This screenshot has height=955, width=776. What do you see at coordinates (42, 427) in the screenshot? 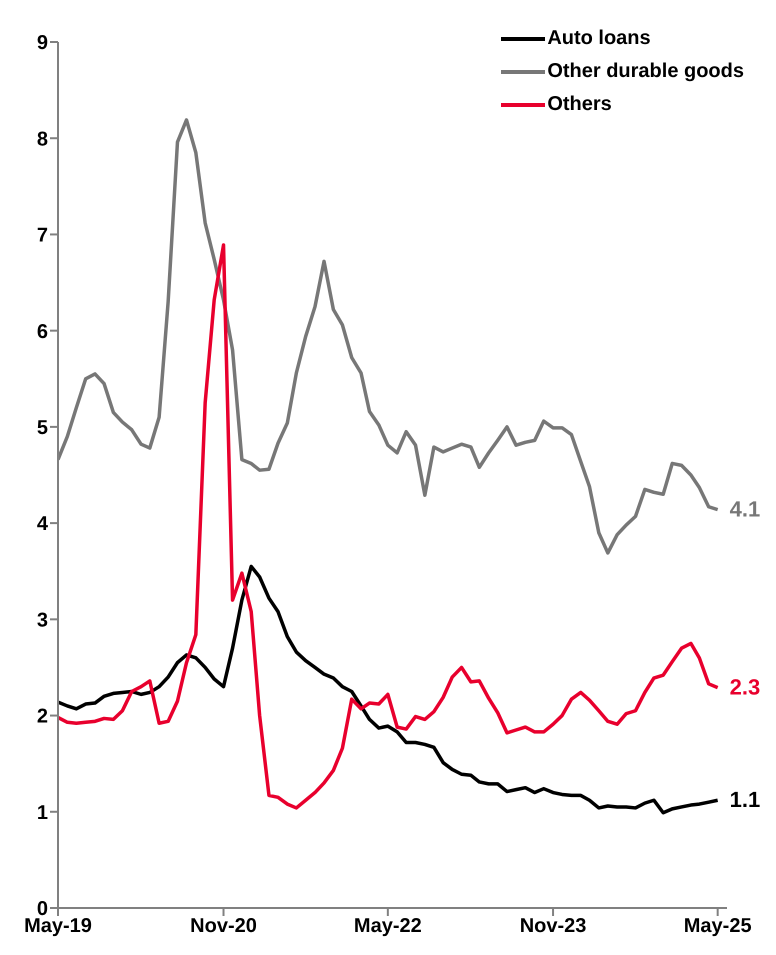
I see `y-tick-label: 5` at bounding box center [42, 427].